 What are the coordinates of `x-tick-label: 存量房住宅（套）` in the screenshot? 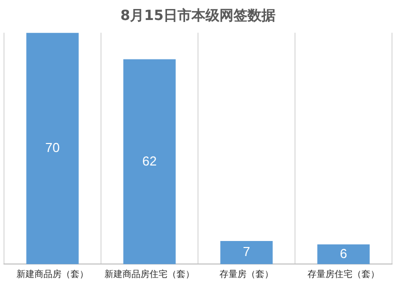 It's located at (344, 274).